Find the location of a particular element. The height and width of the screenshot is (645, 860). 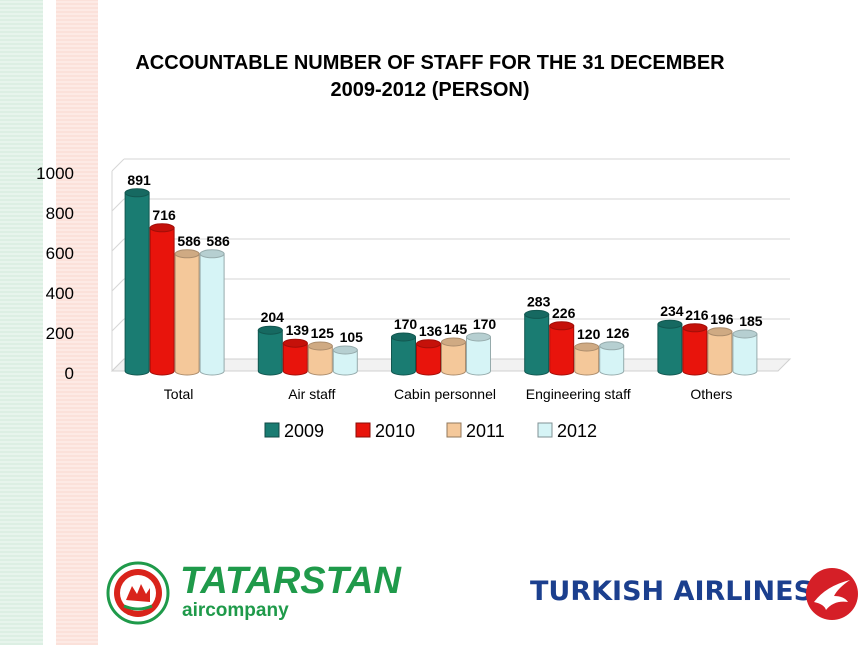

turkish-airlines-emblem-icon is located at coordinates (832, 594).